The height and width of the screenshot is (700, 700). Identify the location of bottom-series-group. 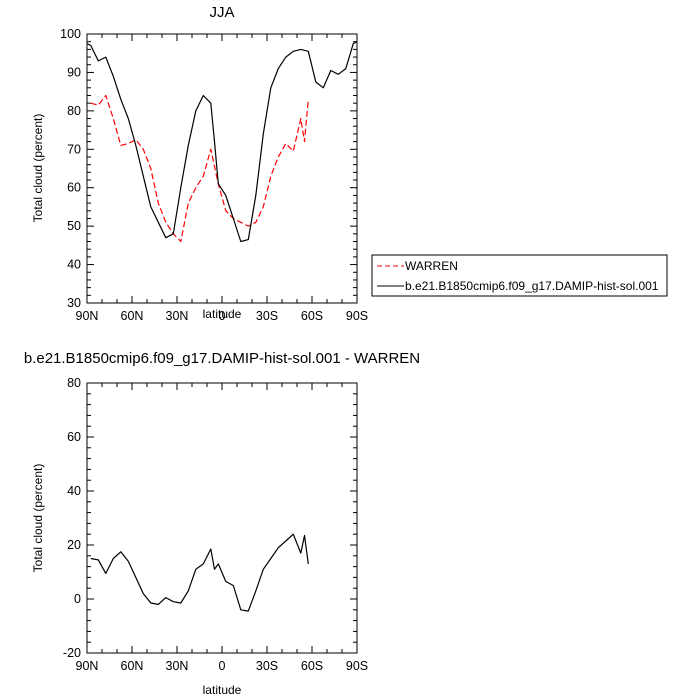
(199, 572).